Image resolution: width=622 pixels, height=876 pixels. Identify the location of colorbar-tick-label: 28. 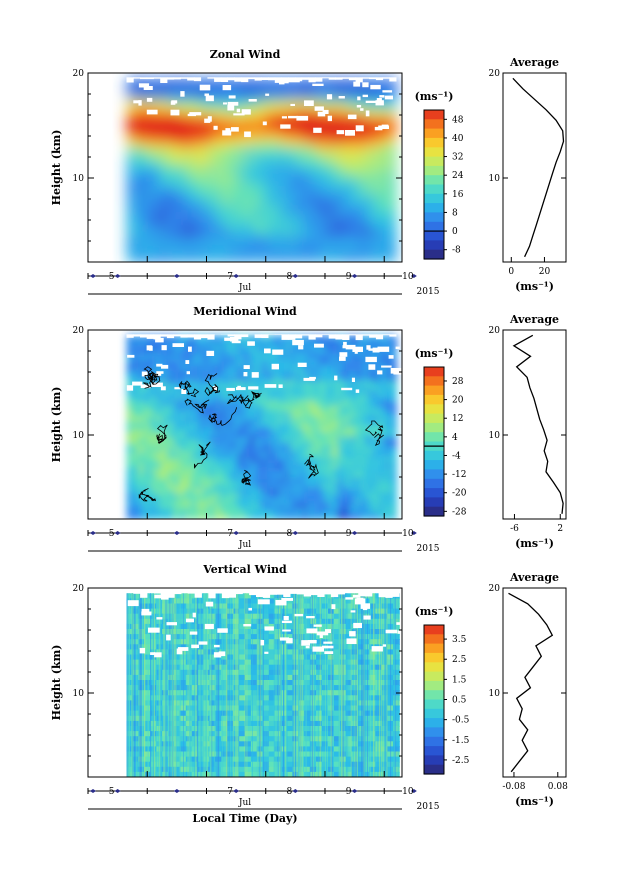
(458, 382).